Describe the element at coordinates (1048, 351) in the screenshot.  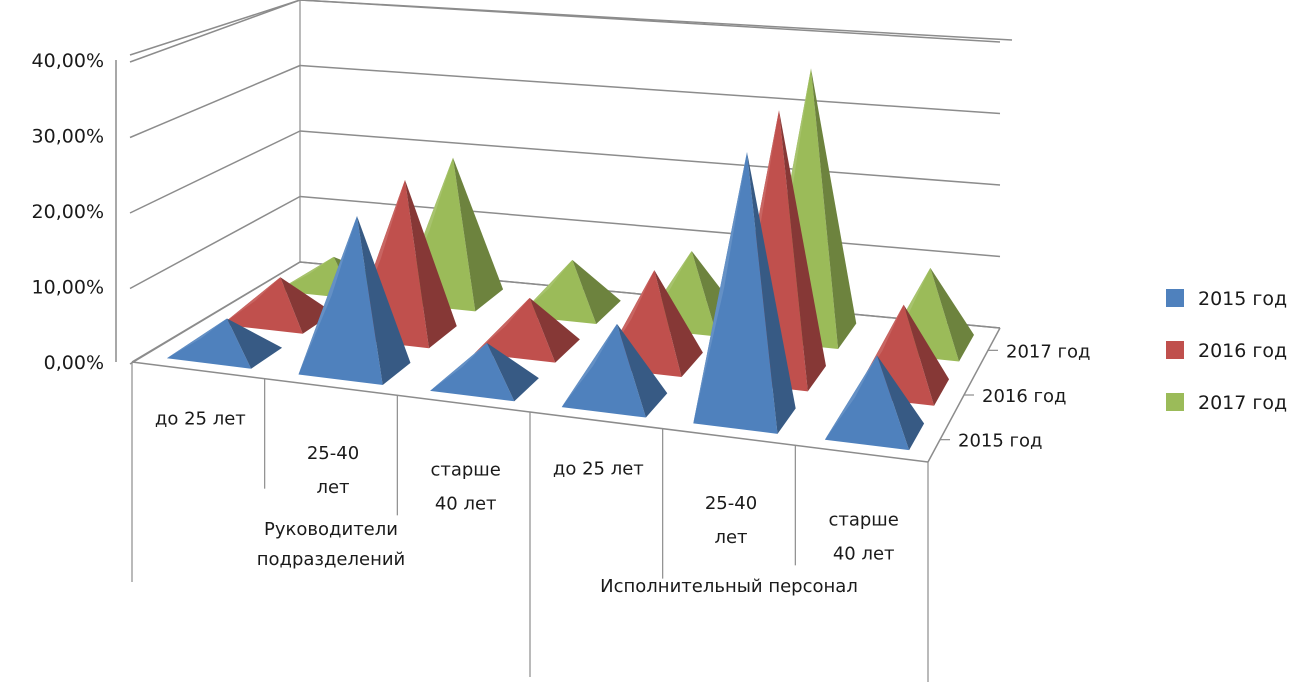
I see `depth-label: 2017 год` at that location.